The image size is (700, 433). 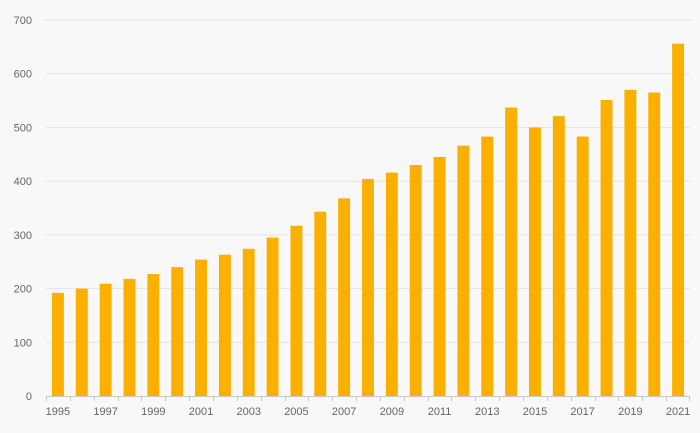 I want to click on bar-2015, so click(x=535, y=261).